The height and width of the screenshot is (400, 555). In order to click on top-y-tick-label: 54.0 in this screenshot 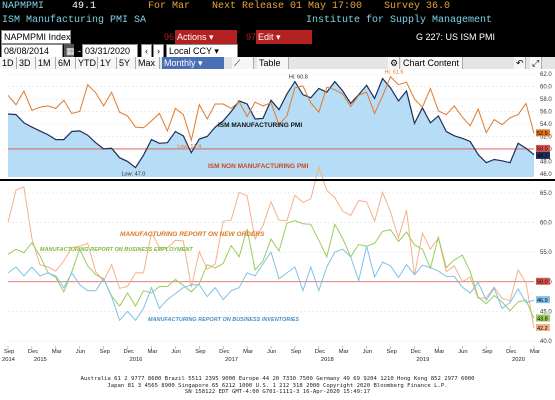, I will do `click(546, 125)`.